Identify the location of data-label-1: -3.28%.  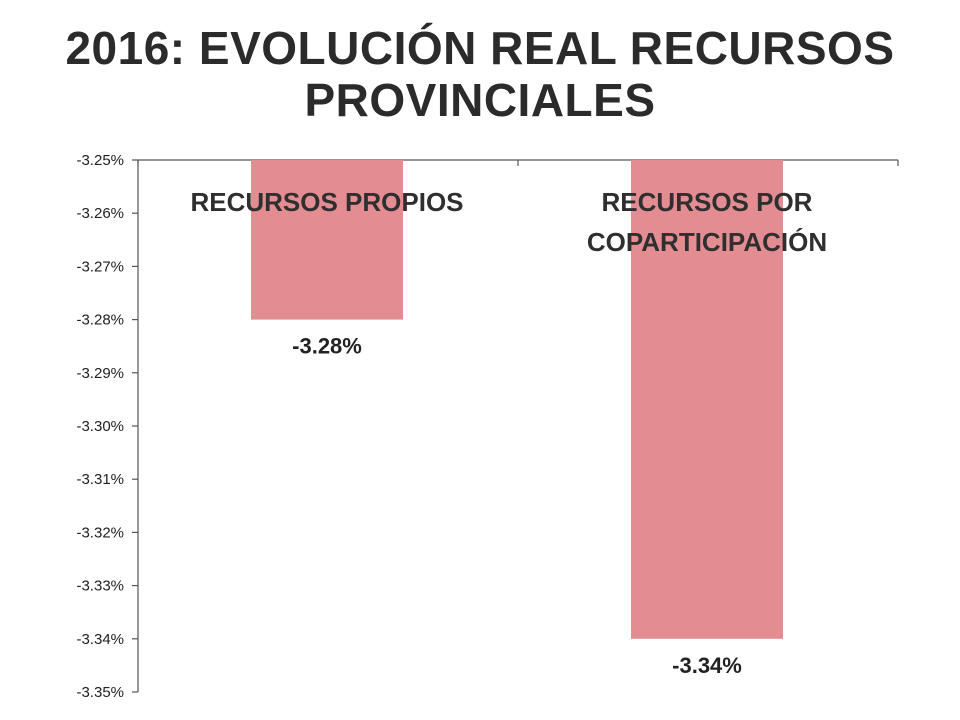
(327, 346).